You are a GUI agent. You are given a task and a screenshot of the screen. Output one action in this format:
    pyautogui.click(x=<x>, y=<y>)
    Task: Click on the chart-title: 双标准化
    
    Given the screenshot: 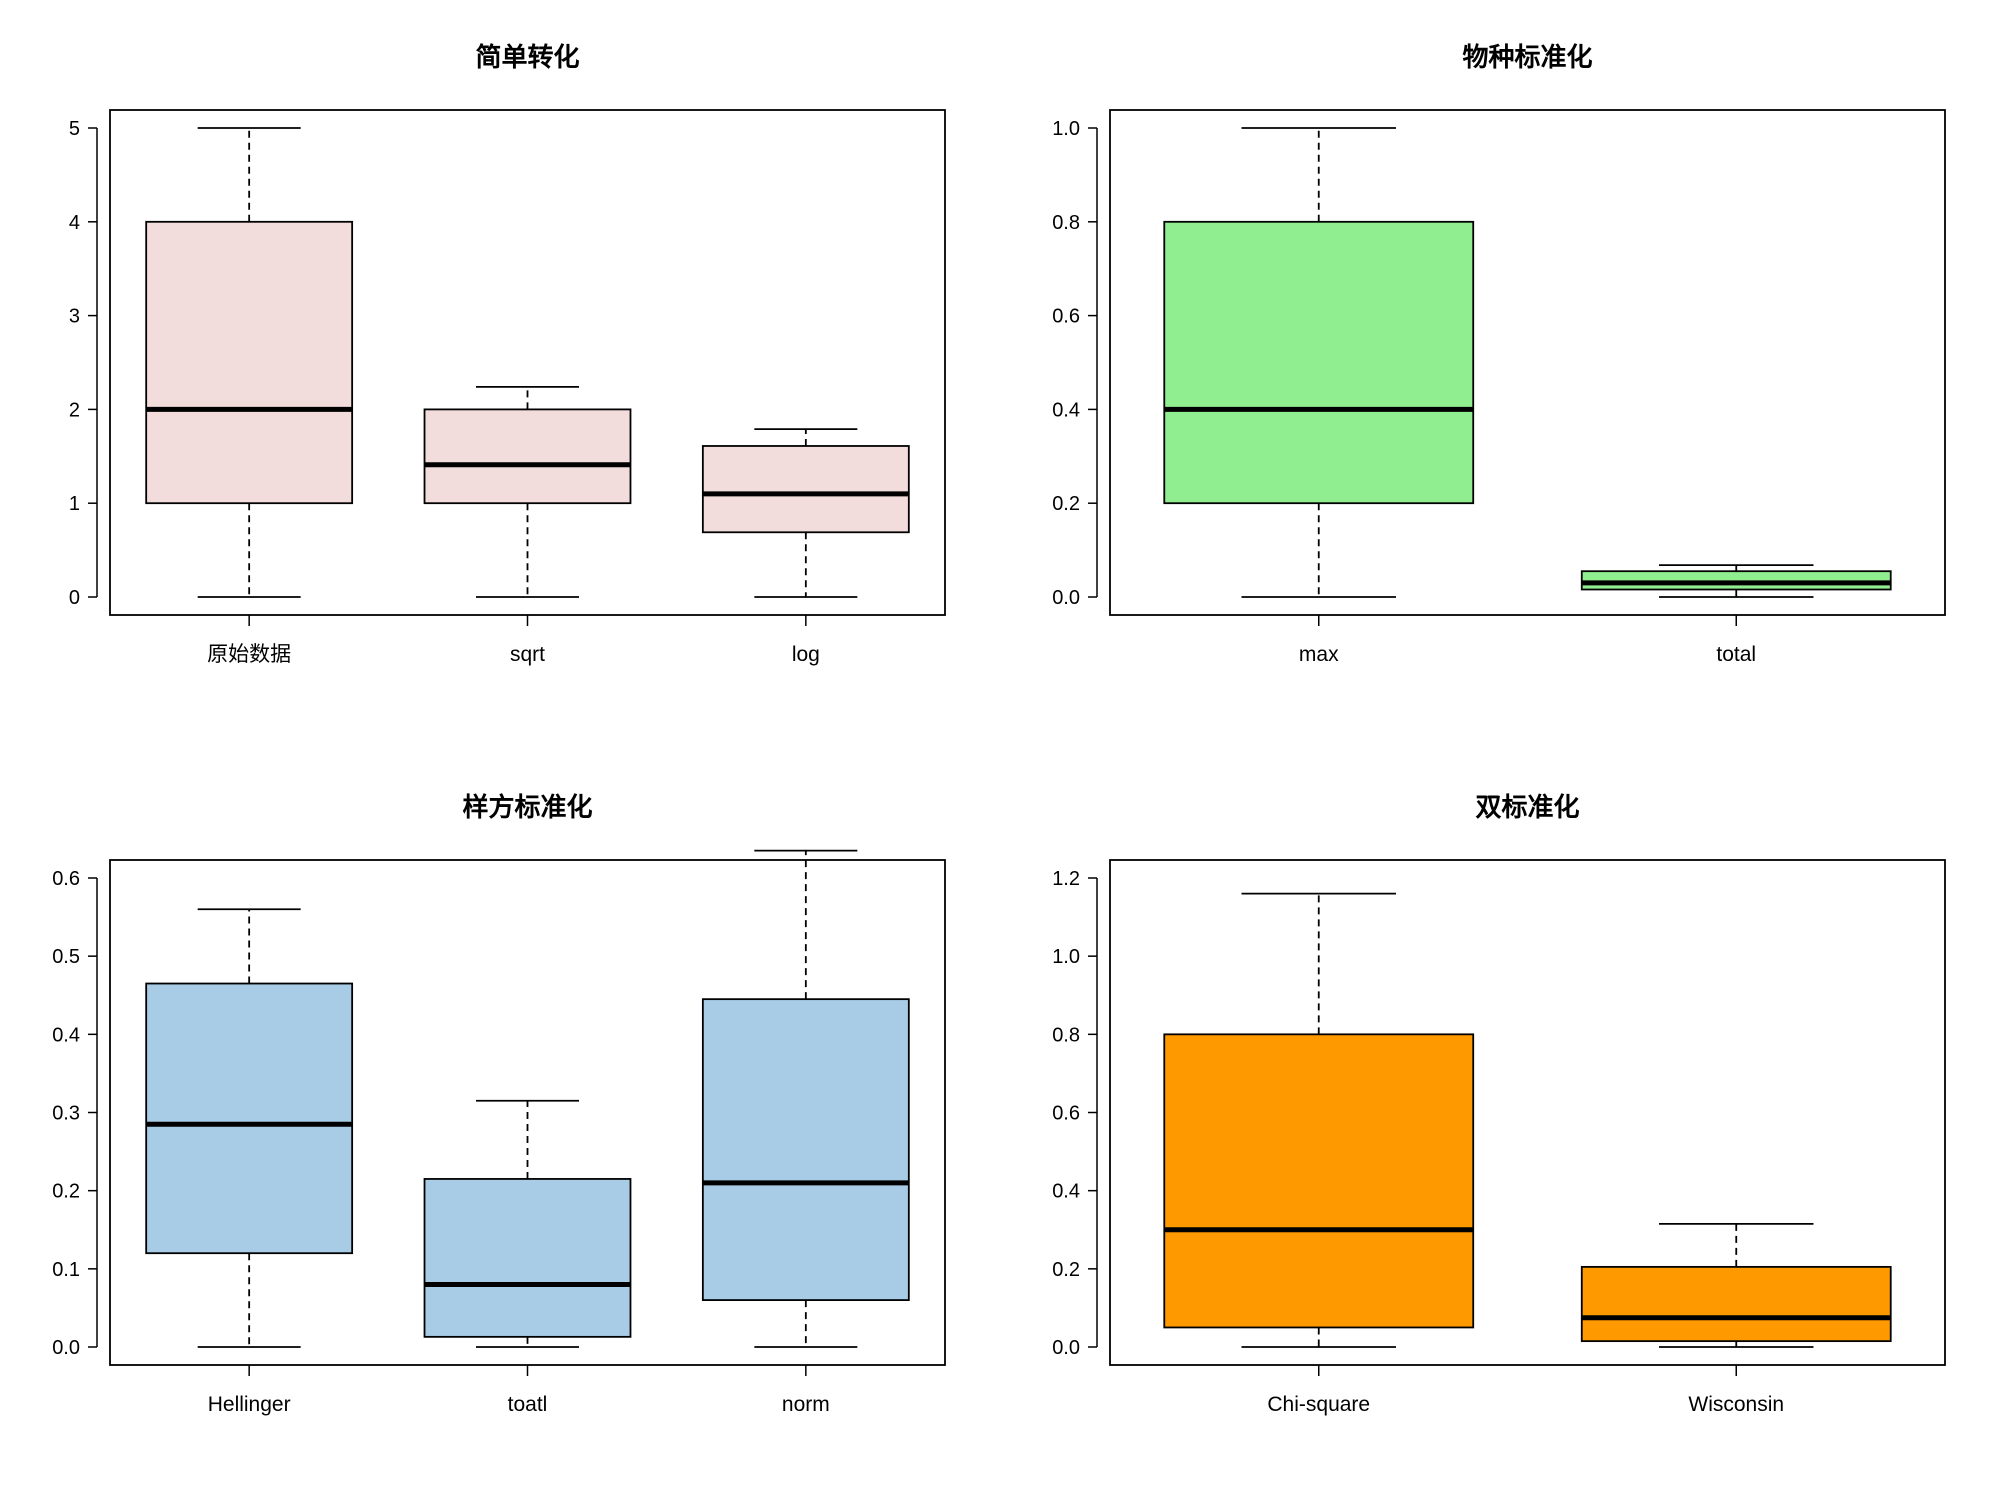 What is the action you would take?
    pyautogui.click(x=1527, y=807)
    